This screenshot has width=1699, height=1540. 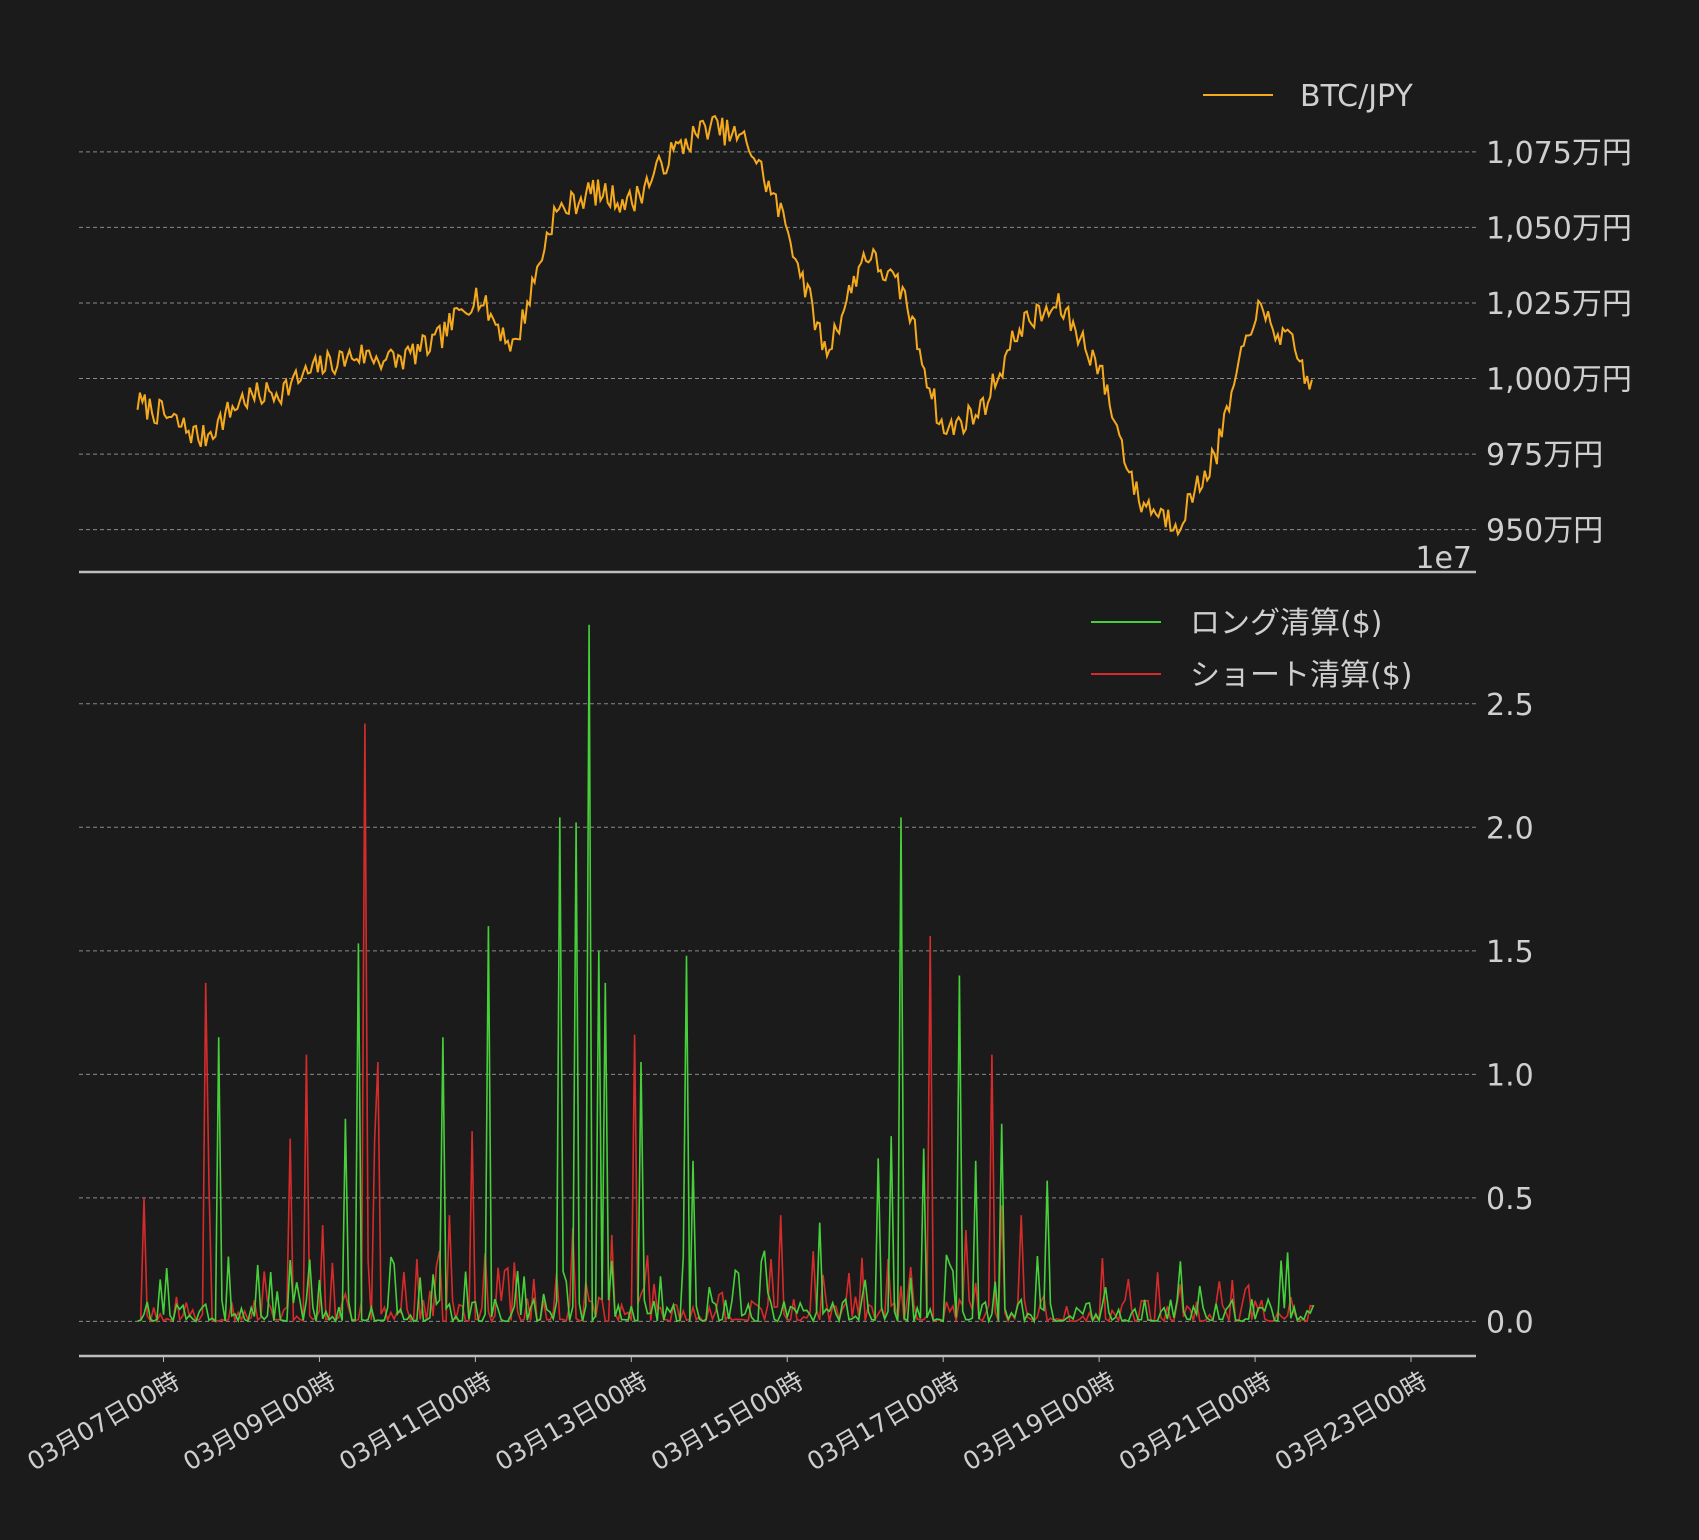 I want to click on liquidation-y-tick-label: 1.0, so click(x=1510, y=1075).